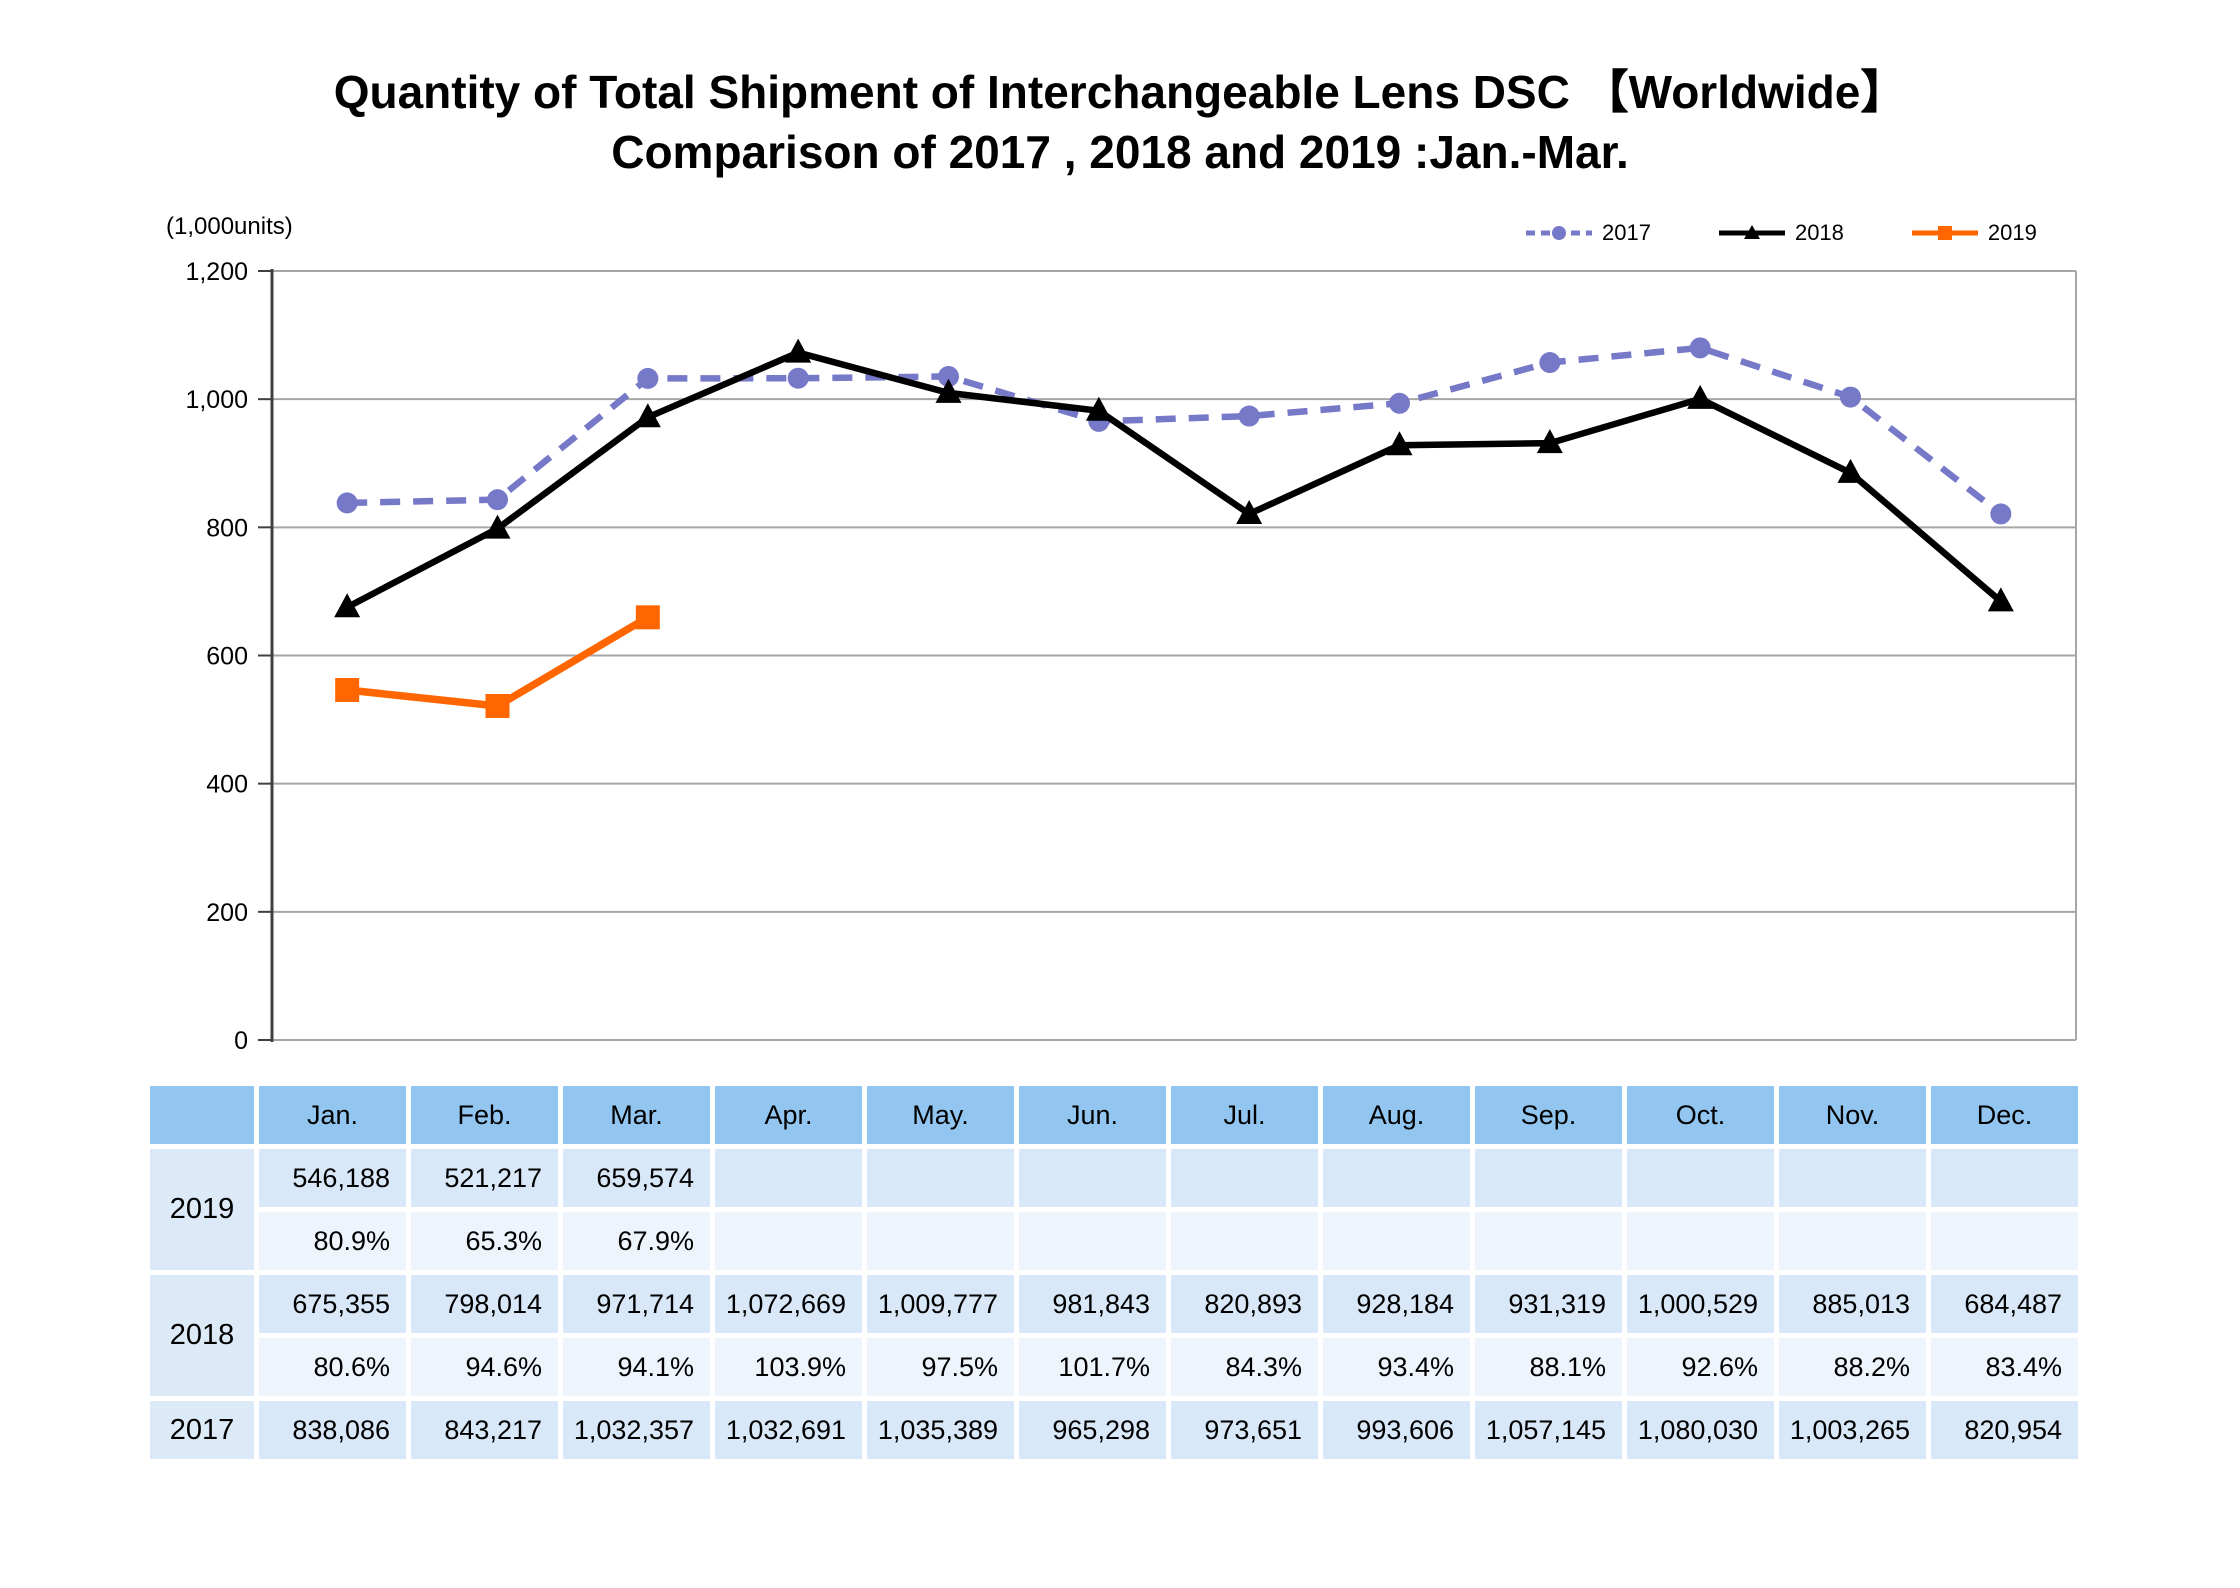 Image resolution: width=2240 pixels, height=1588 pixels. Describe the element at coordinates (1559, 233) in the screenshot. I see `legend-swatch-2017` at that location.